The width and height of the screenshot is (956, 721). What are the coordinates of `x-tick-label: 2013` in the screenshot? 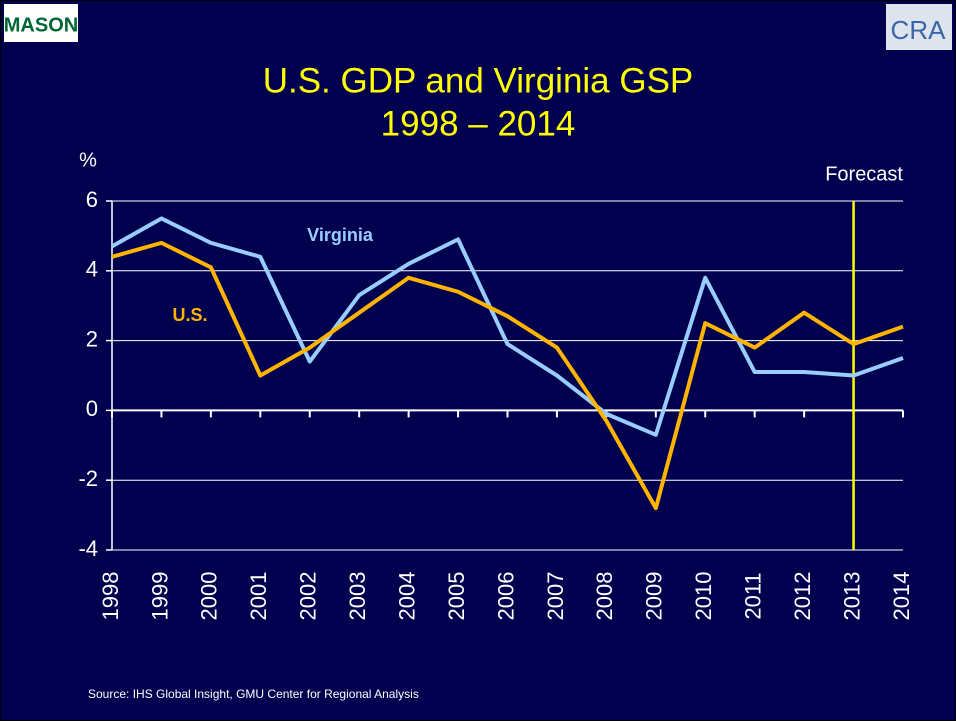 It's located at (851, 596).